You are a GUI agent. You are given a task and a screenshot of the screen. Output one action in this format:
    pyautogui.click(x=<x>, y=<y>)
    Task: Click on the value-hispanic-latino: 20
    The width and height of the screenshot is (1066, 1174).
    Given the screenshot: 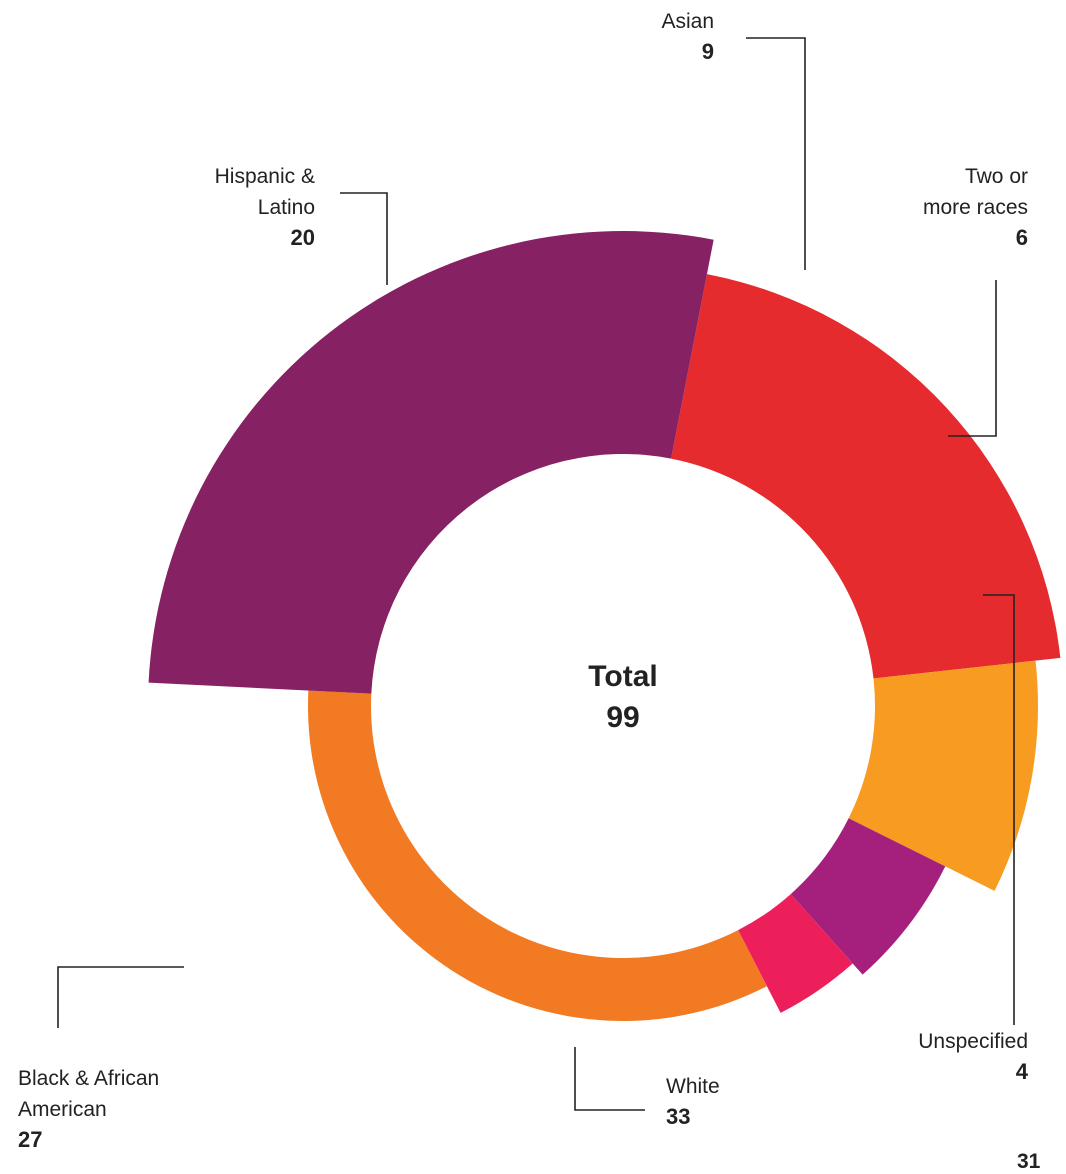 What is the action you would take?
    pyautogui.click(x=303, y=237)
    